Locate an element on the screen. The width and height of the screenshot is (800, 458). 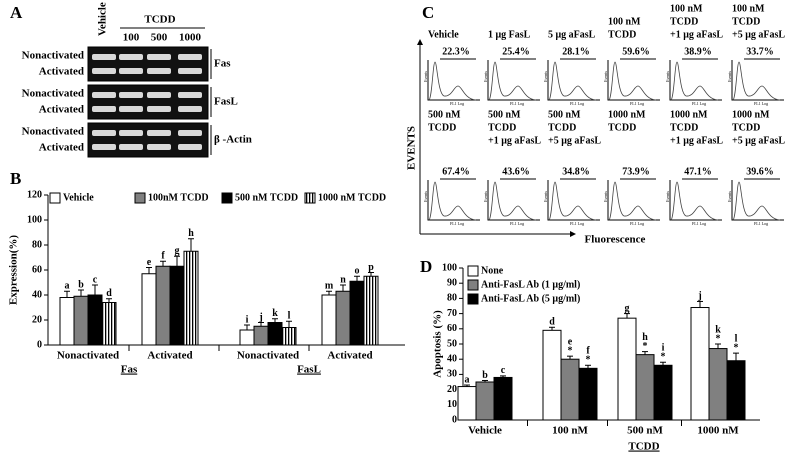
y-tick-label: 40 is located at coordinates (452, 358).